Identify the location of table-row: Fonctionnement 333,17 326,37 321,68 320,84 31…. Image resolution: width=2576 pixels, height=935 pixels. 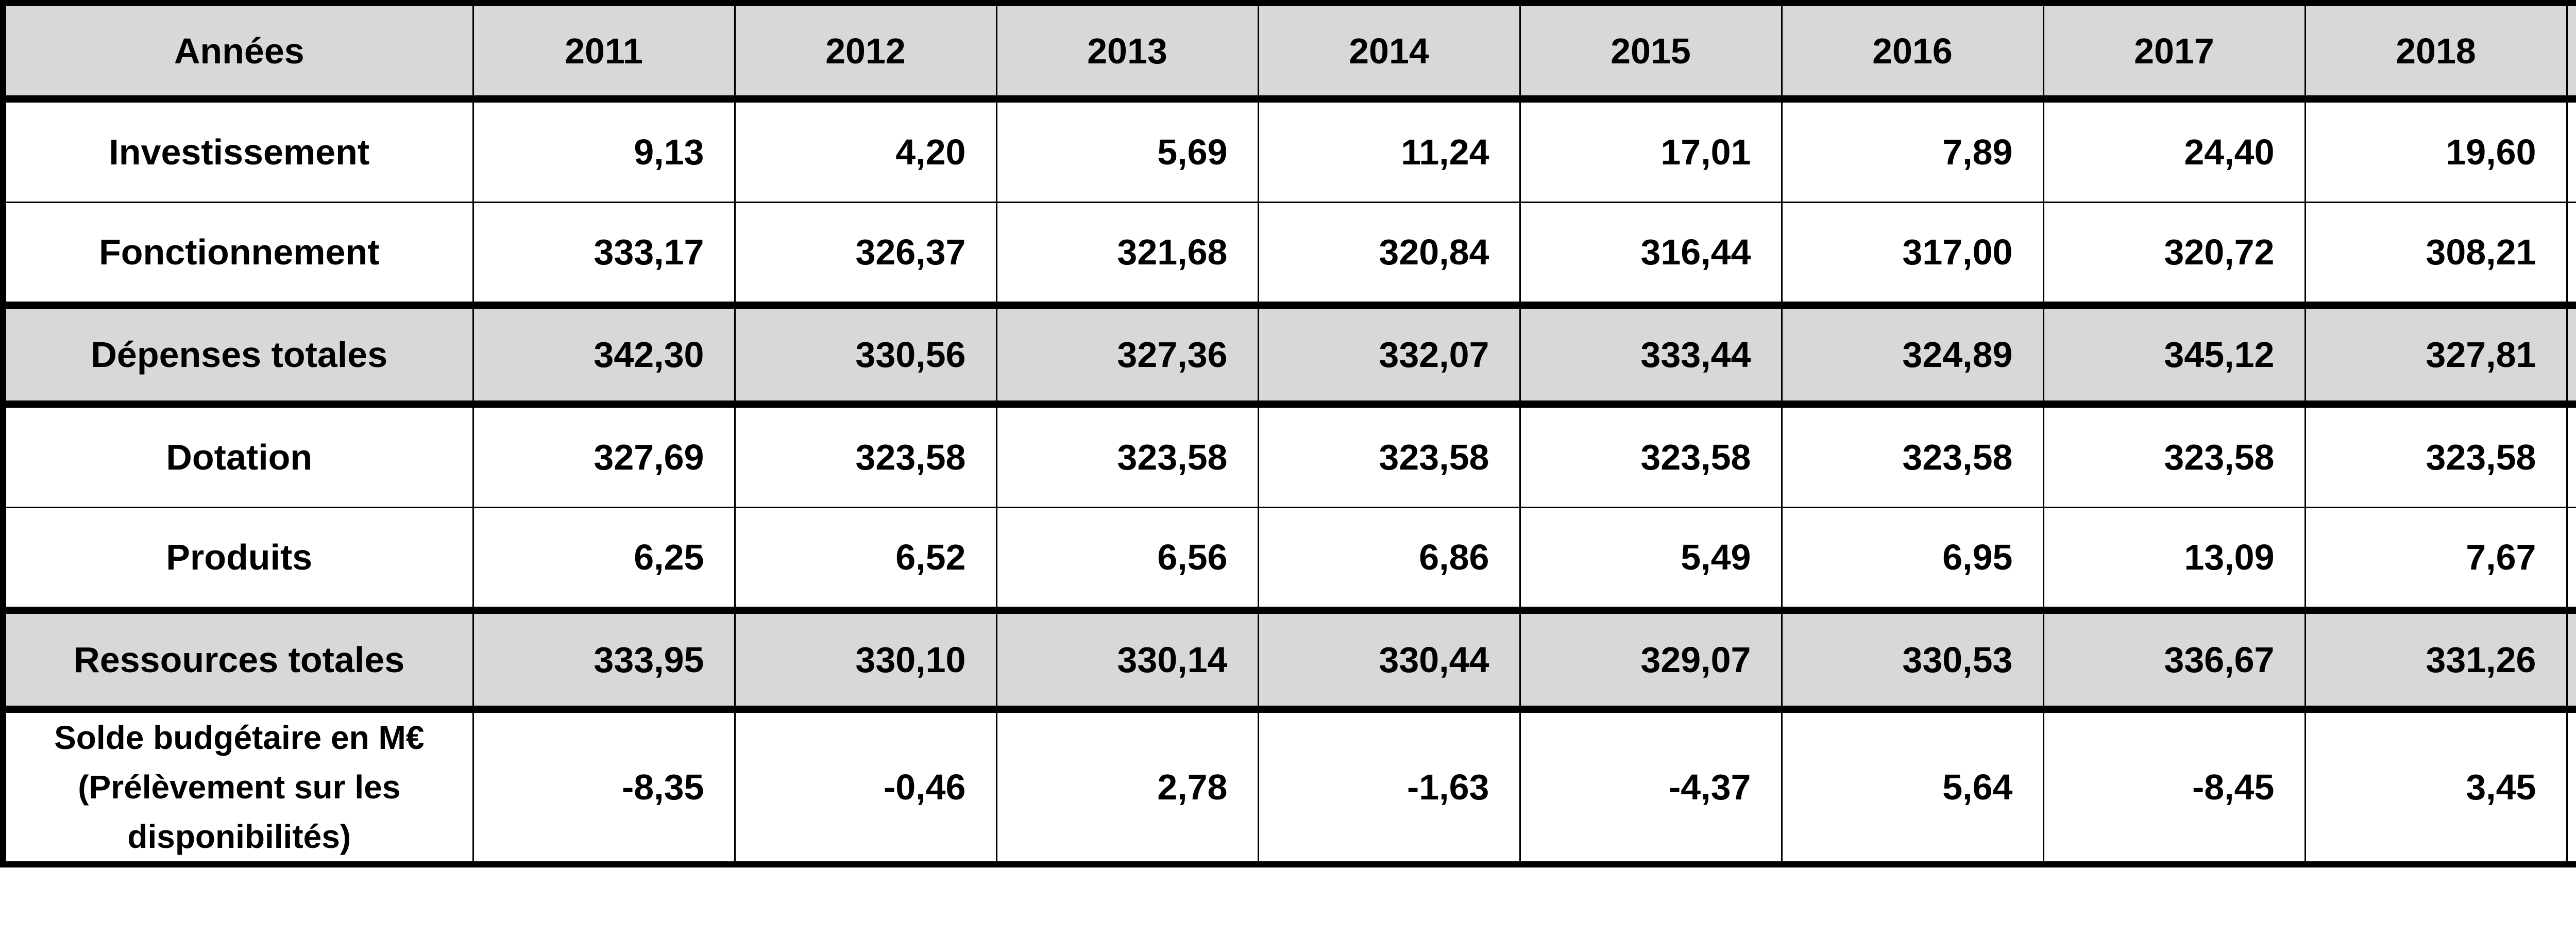
(1289, 253).